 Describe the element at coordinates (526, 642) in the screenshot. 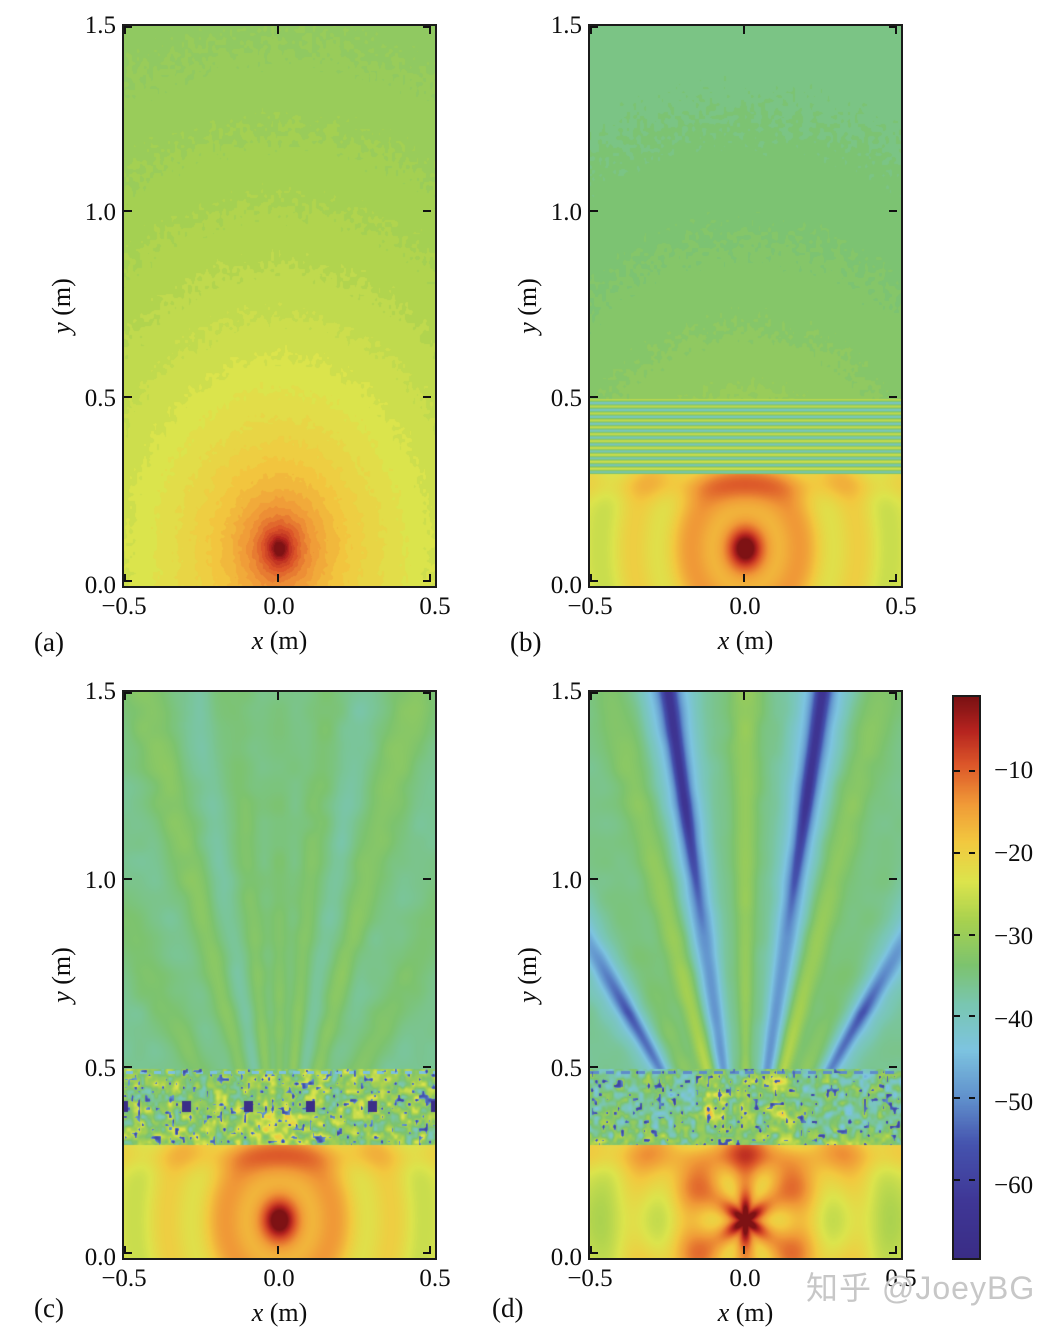

I see `panel-letter-b: (b)` at that location.